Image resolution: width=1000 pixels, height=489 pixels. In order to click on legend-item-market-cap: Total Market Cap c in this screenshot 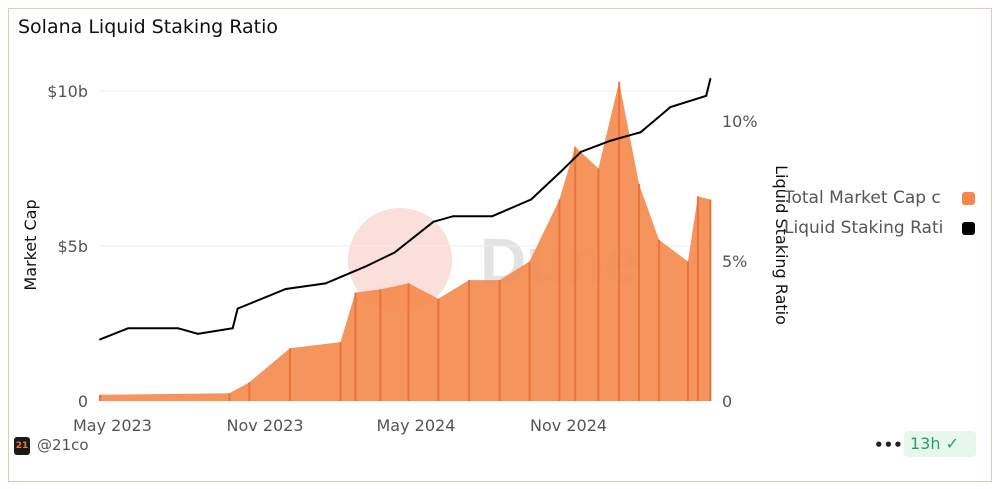, I will do `click(879, 198)`.